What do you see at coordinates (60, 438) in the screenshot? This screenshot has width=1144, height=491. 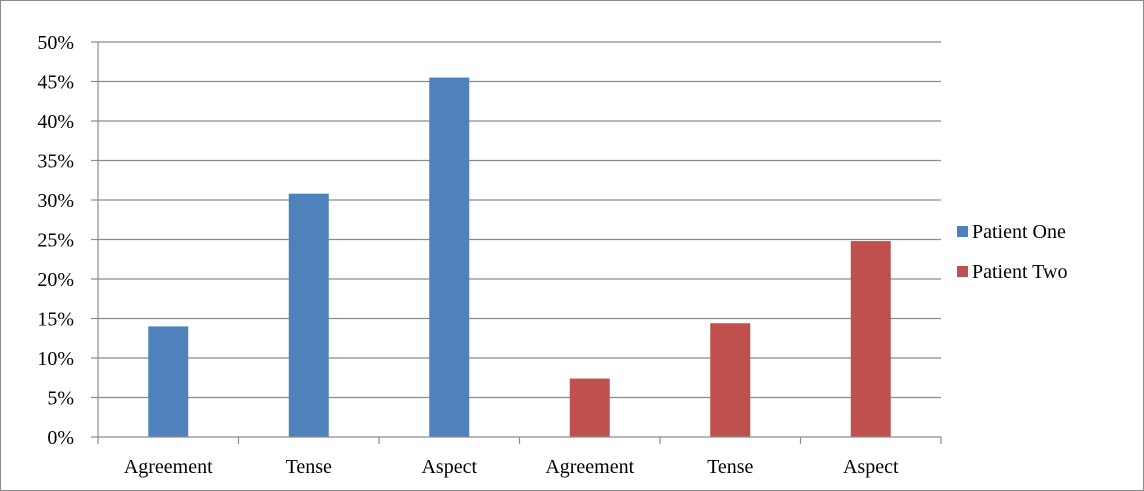 I see `y-tick-label: 0%` at bounding box center [60, 438].